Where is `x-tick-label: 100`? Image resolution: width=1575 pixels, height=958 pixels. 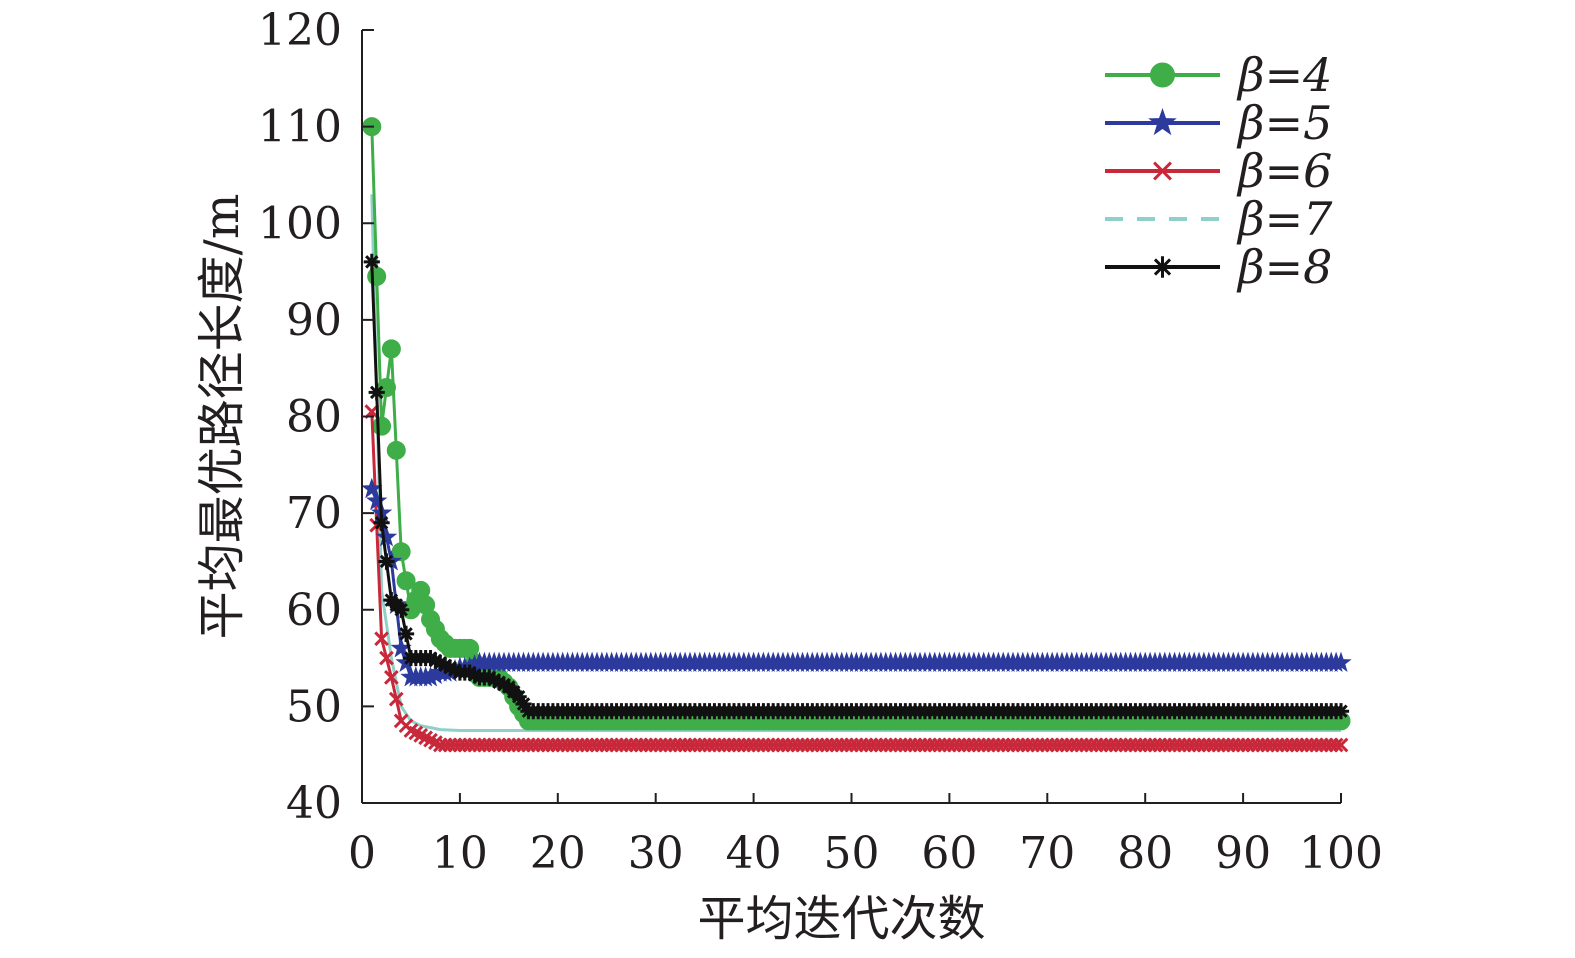 x-tick-label: 100 is located at coordinates (1341, 853).